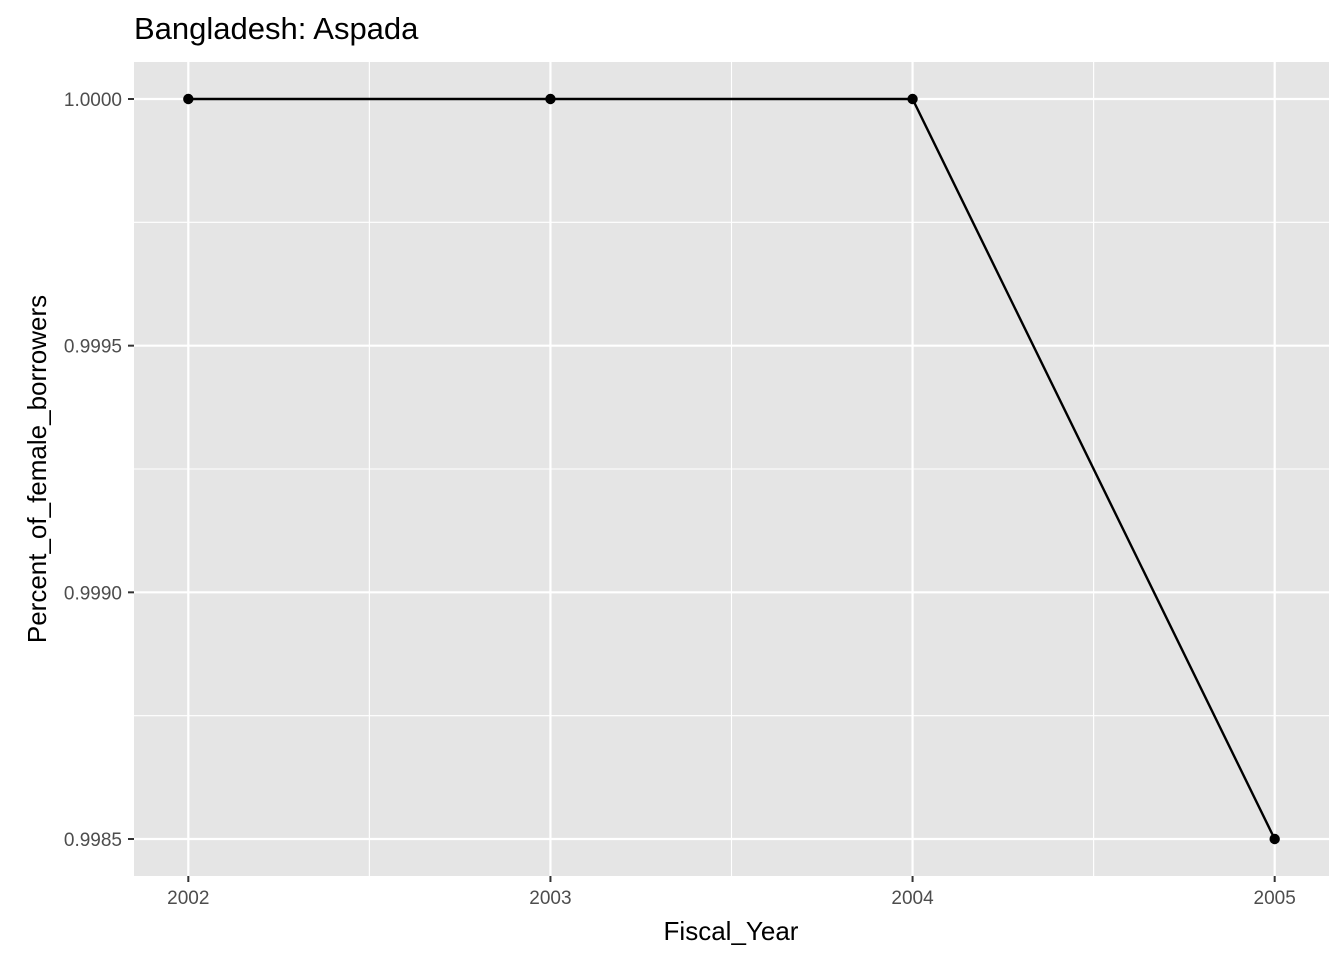 The height and width of the screenshot is (960, 1344). What do you see at coordinates (276, 28) in the screenshot?
I see `chart-title: Bangladesh: Aspada` at bounding box center [276, 28].